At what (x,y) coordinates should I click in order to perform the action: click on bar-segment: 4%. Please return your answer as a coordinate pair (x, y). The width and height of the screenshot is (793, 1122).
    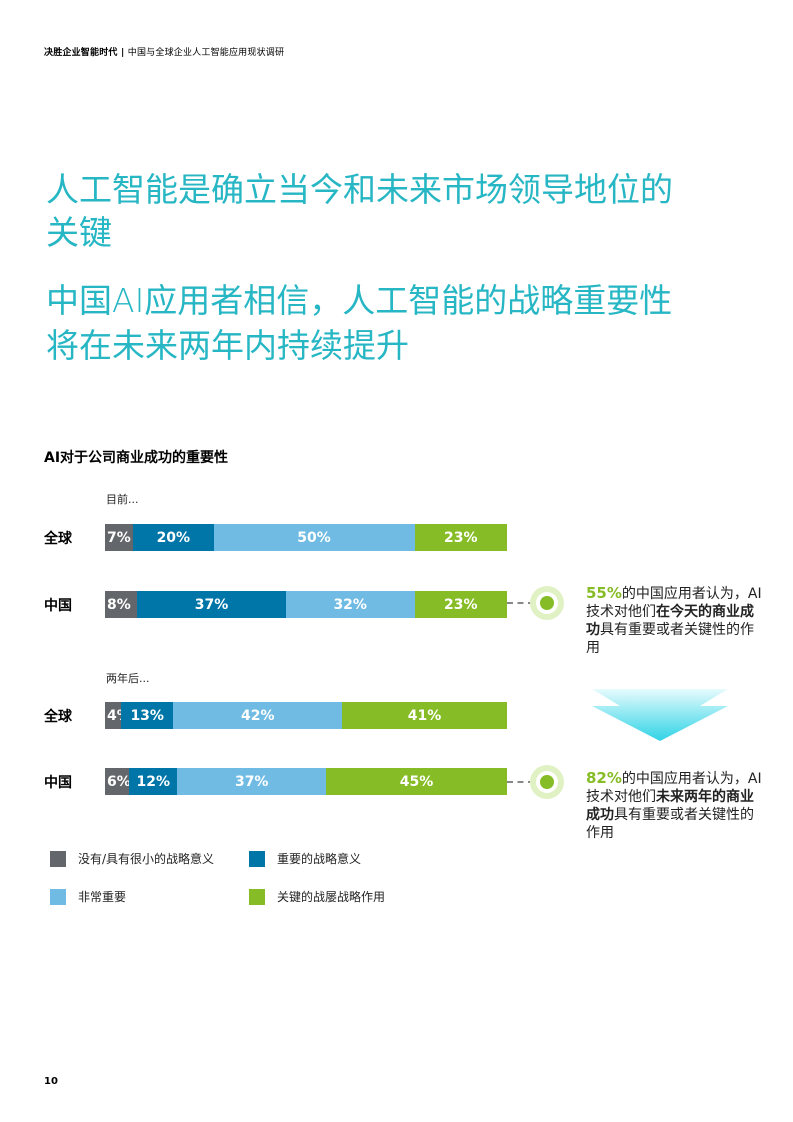
    Looking at the image, I should click on (113, 715).